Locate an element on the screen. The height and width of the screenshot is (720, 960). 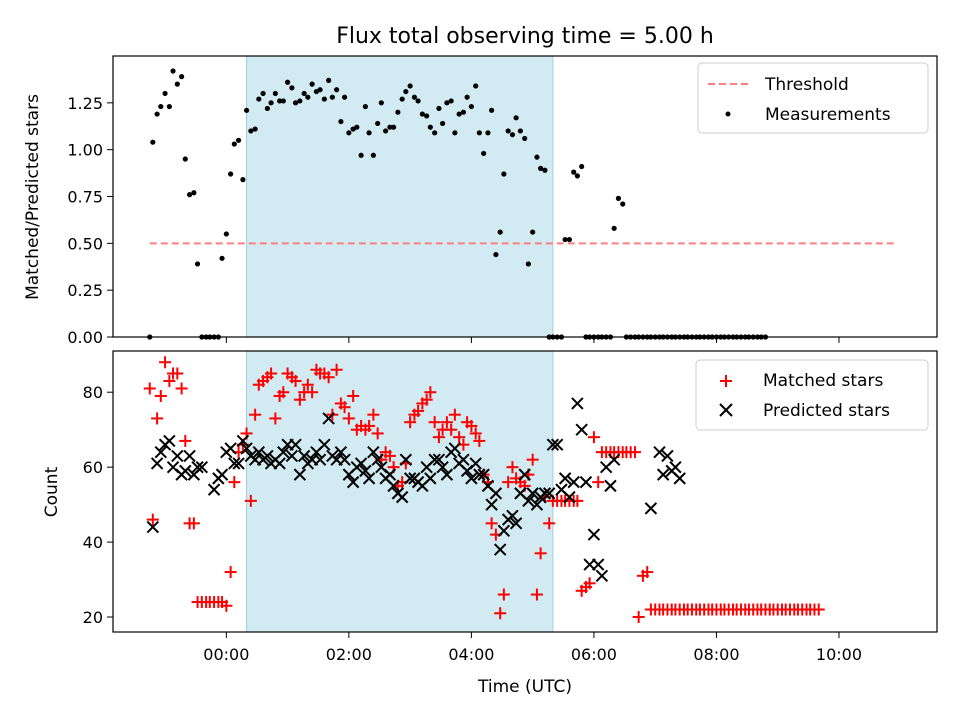
y-tick-label: 80 is located at coordinates (93, 392).